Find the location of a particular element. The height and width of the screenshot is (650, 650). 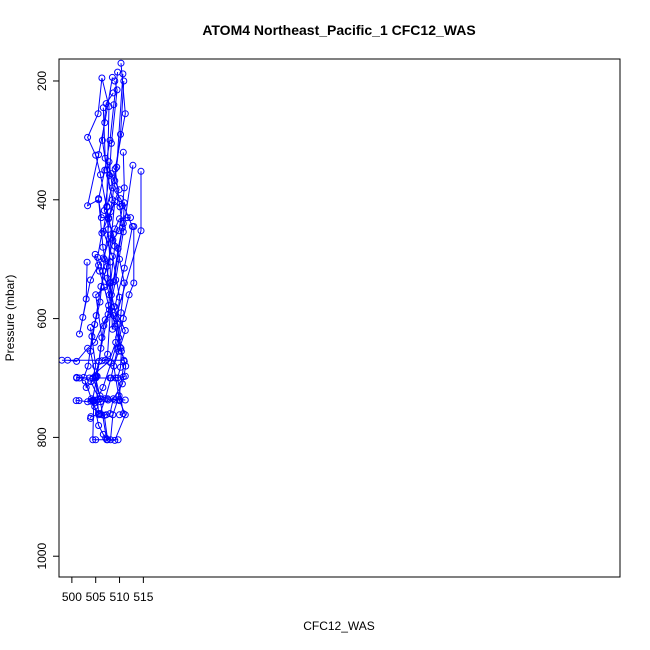

x-tick-label: 505 is located at coordinates (96, 597).